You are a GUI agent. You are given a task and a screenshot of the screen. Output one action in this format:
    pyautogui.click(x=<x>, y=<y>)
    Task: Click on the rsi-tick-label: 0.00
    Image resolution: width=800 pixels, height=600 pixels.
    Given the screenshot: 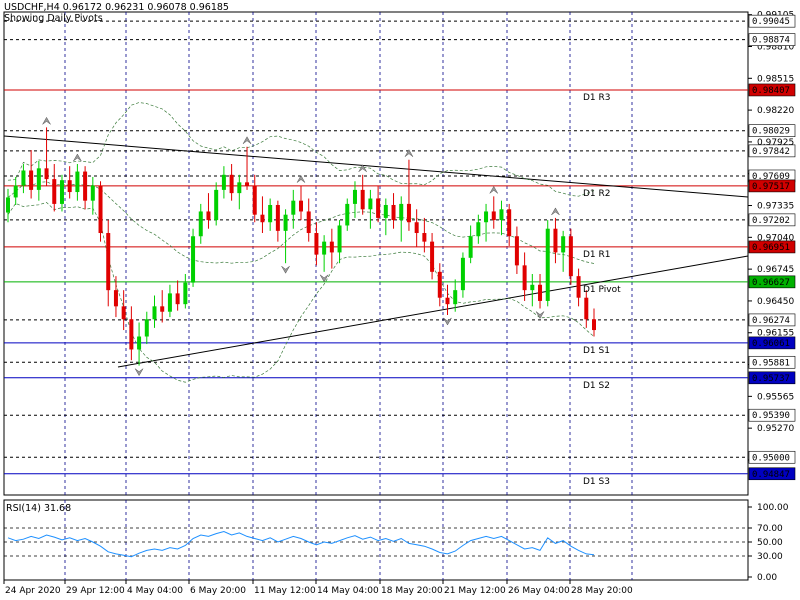 What is the action you would take?
    pyautogui.click(x=767, y=578)
    